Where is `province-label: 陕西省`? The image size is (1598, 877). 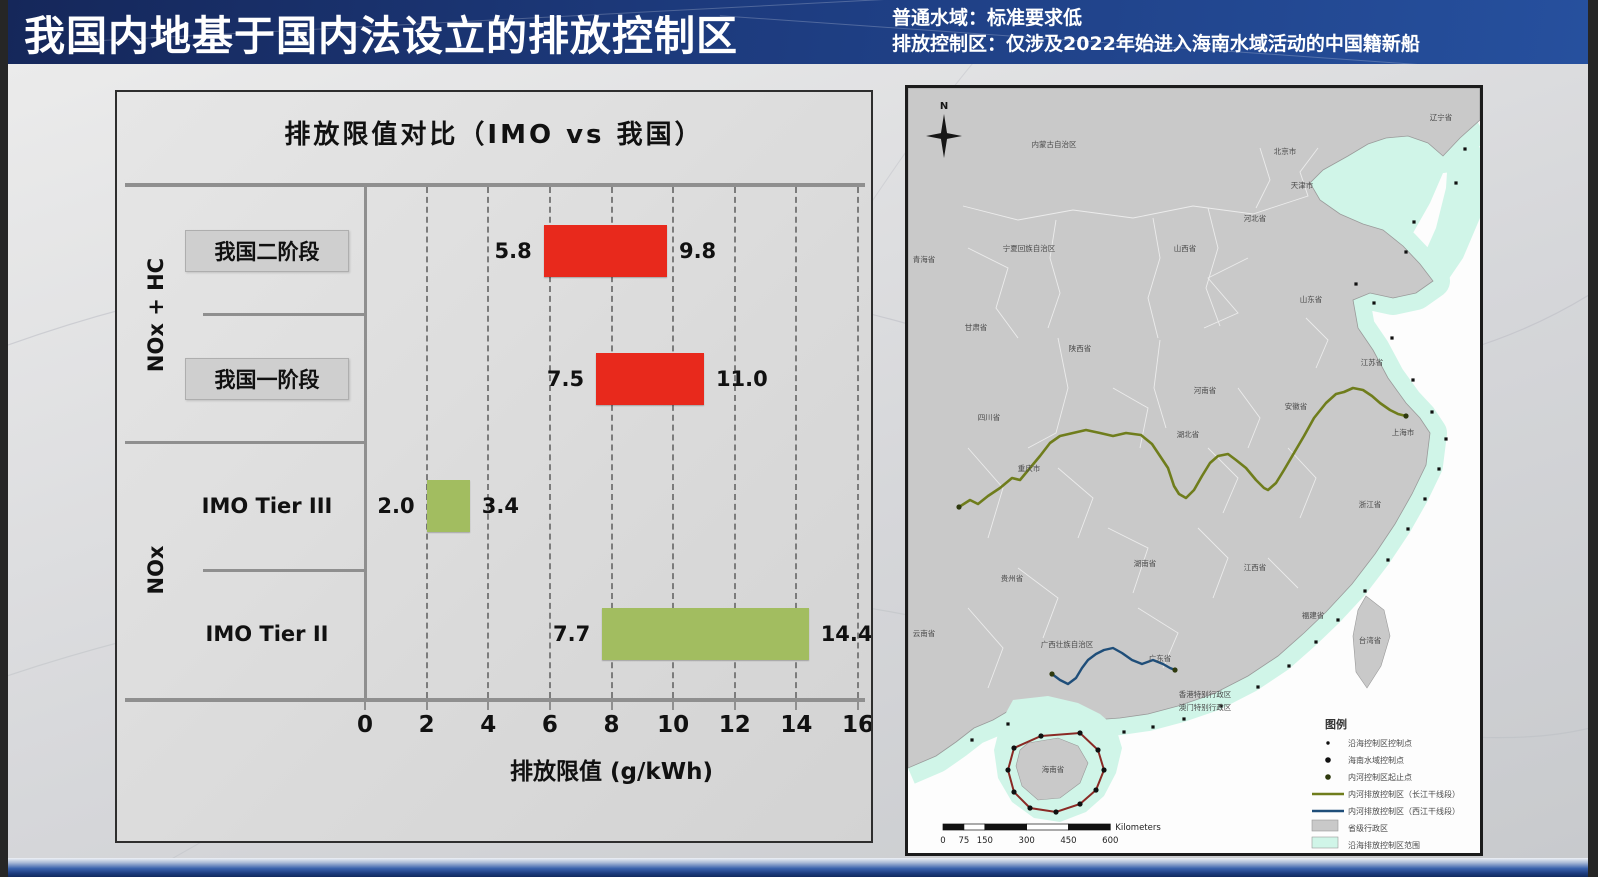
province-label: 陕西省 is located at coordinates (1080, 348).